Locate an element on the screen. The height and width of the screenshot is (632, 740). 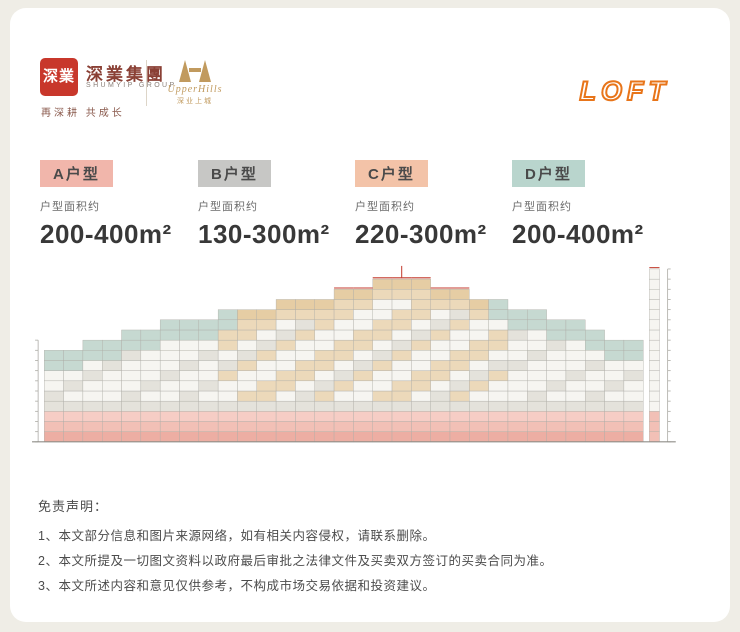
shumyip-name-en: SHUMYIP GROUP is located at coordinates (131, 85).